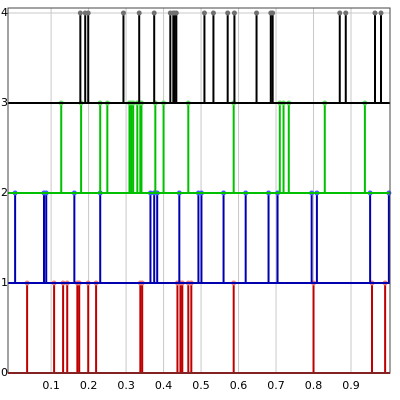  Describe the element at coordinates (89, 385) in the screenshot. I see `x-tick-label: 0.2` at that location.